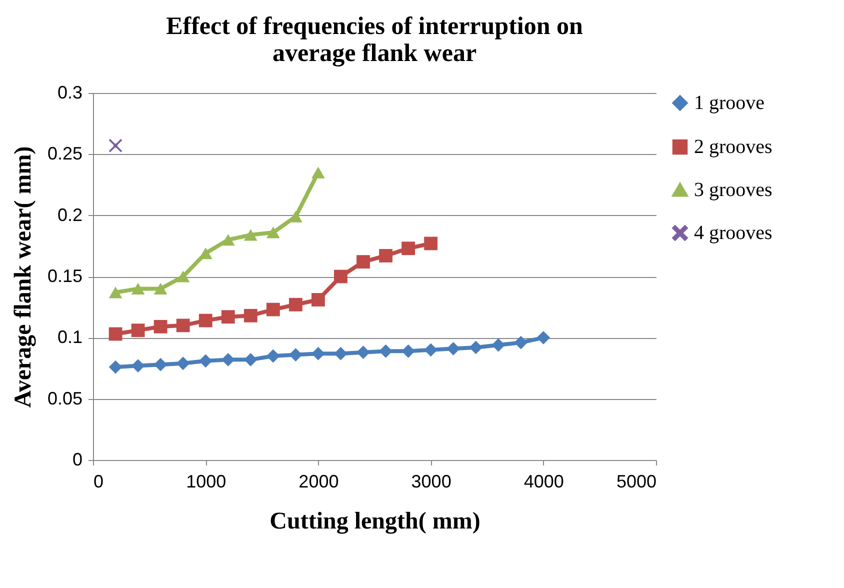  Describe the element at coordinates (64, 276) in the screenshot. I see `y-tick-label: 0.15` at that location.